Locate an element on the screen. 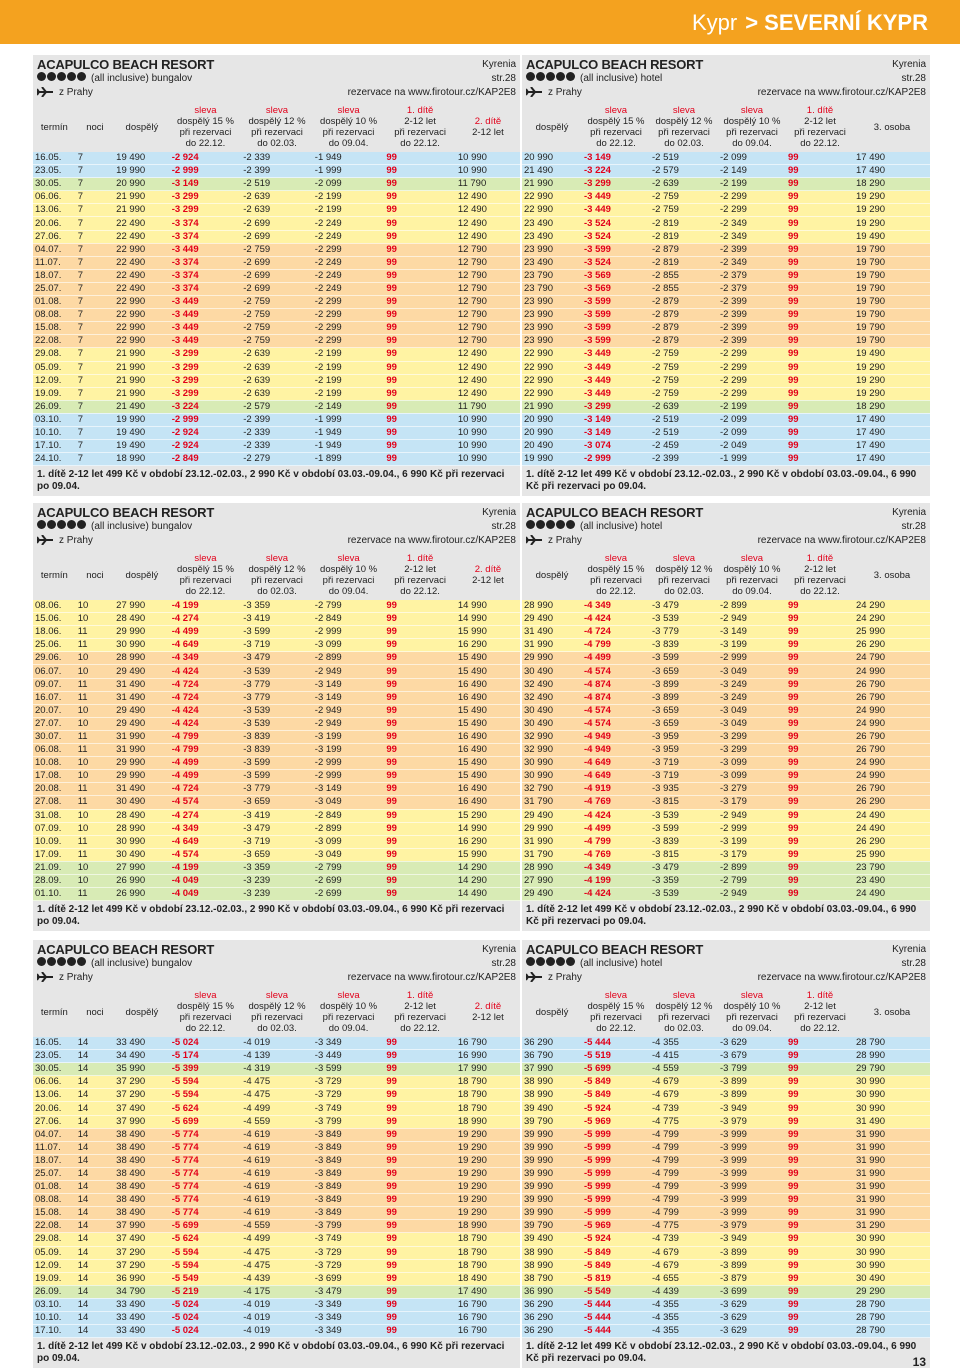 This screenshot has height=1371, width=960. price-row: 06.06. 14 37 290 -5 594 -4 475 -3 729 99 18 790 is located at coordinates (276, 1082).